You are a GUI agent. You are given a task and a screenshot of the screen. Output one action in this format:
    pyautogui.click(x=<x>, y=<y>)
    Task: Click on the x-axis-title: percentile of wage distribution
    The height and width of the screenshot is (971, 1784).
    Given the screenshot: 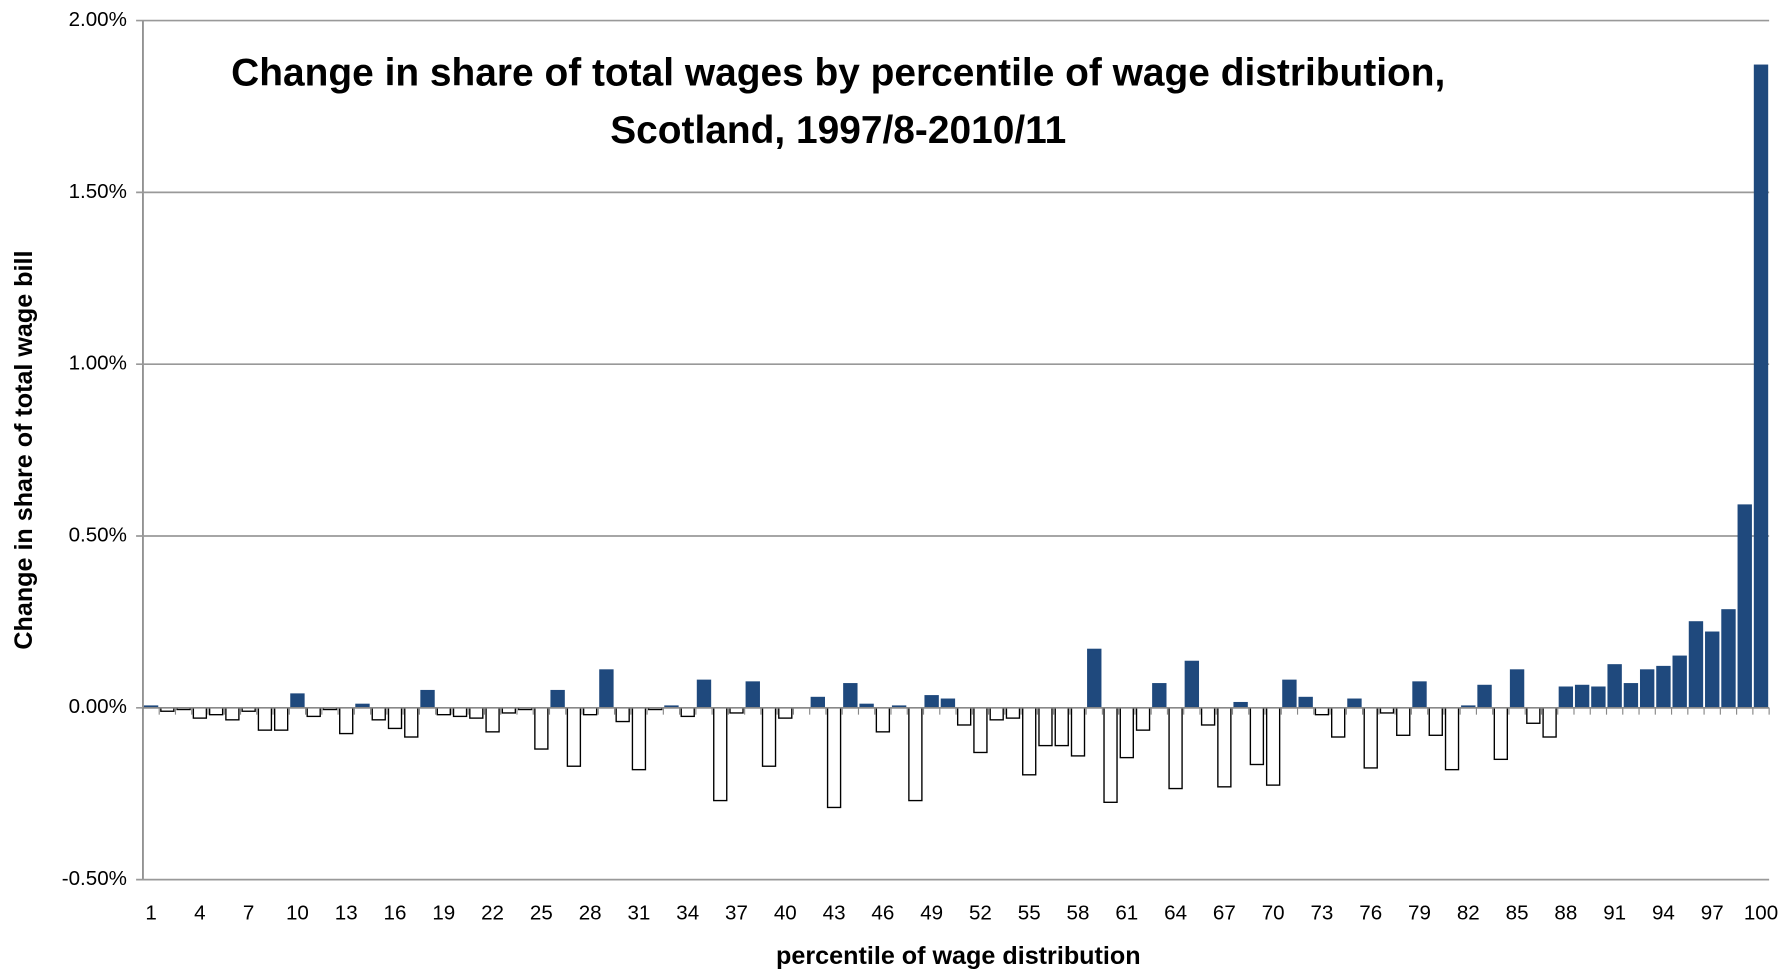 What is the action you would take?
    pyautogui.click(x=958, y=956)
    